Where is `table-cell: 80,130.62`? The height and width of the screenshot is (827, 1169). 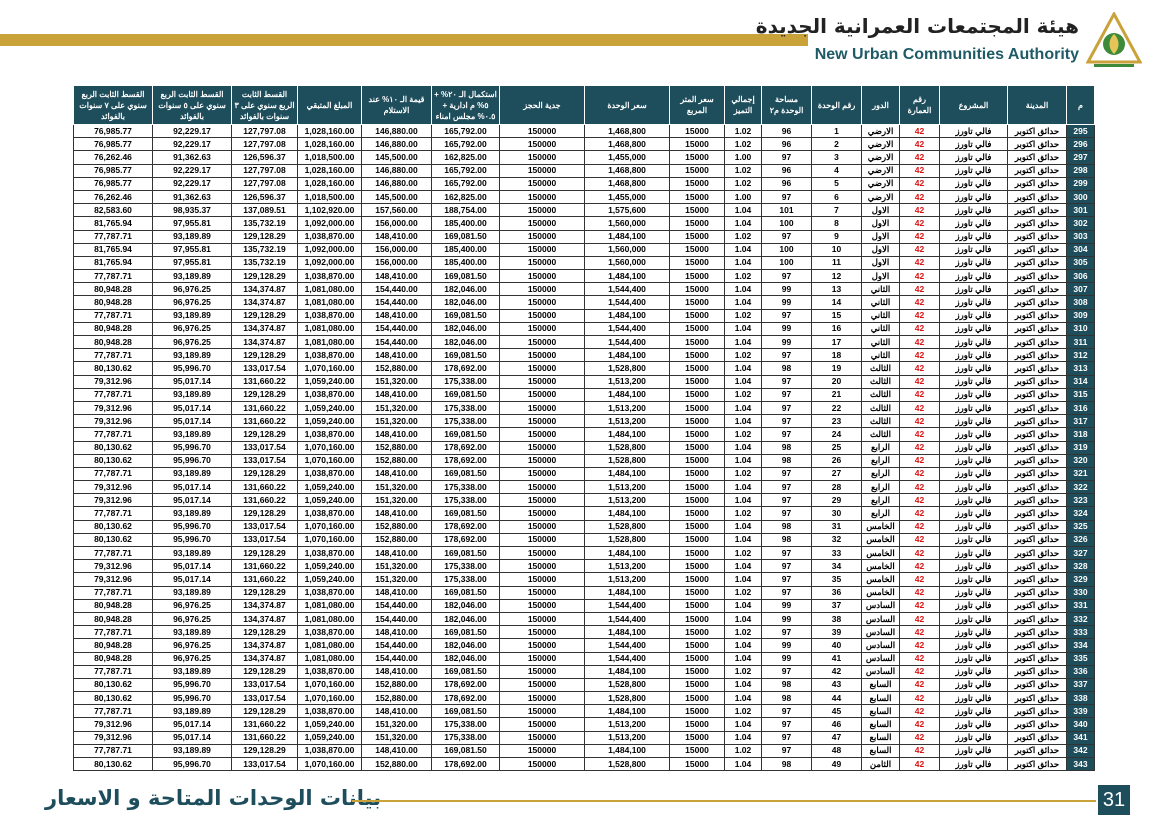 table-cell: 80,130.62 is located at coordinates (113, 764).